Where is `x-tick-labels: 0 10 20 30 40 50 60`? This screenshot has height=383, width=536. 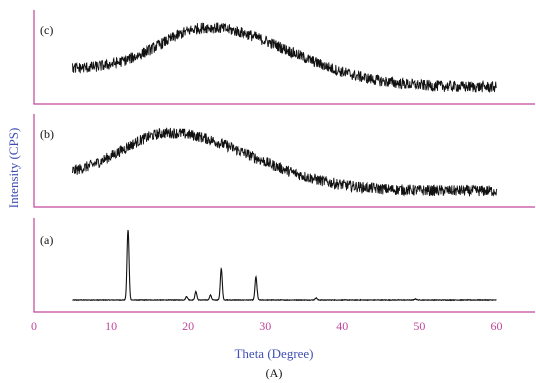
x-tick-labels: 0 10 20 30 40 50 60 is located at coordinates (266, 326).